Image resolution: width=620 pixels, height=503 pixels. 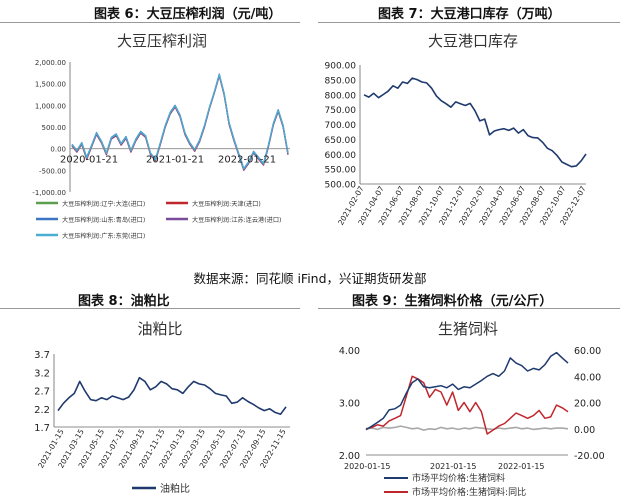 What do you see at coordinates (521, 466) in the screenshot?
I see `feed-x-tick: 2022-01-15` at bounding box center [521, 466].